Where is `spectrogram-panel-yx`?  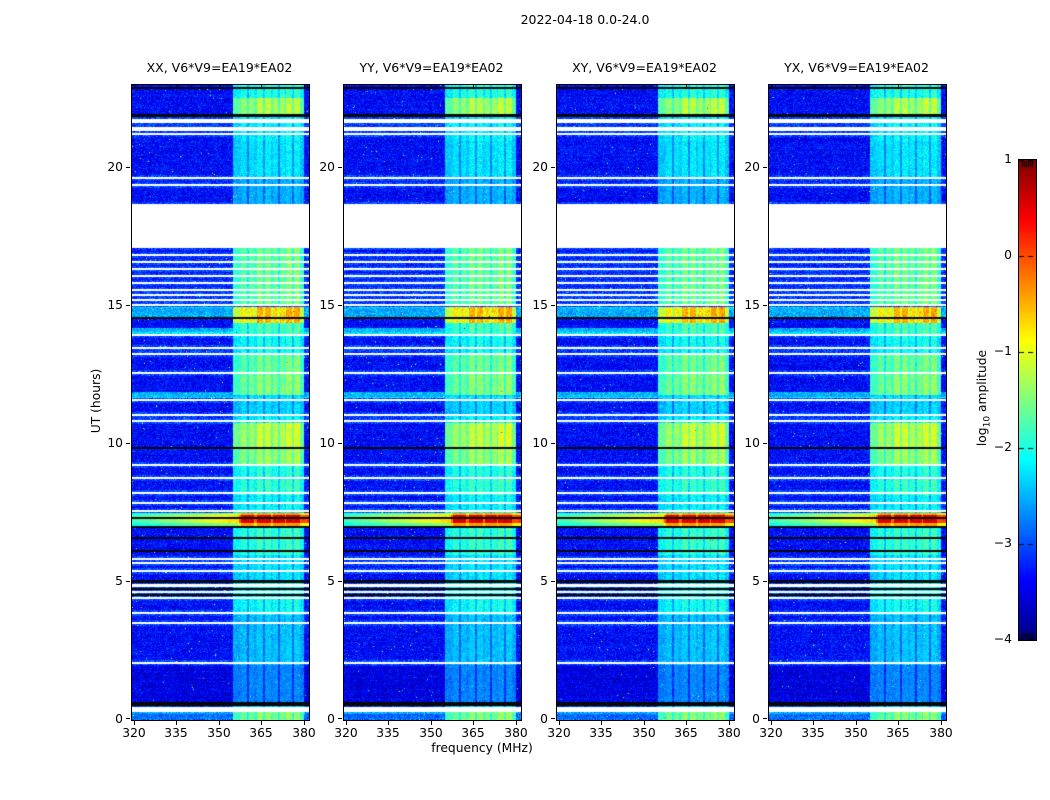 spectrogram-panel-yx is located at coordinates (857, 402).